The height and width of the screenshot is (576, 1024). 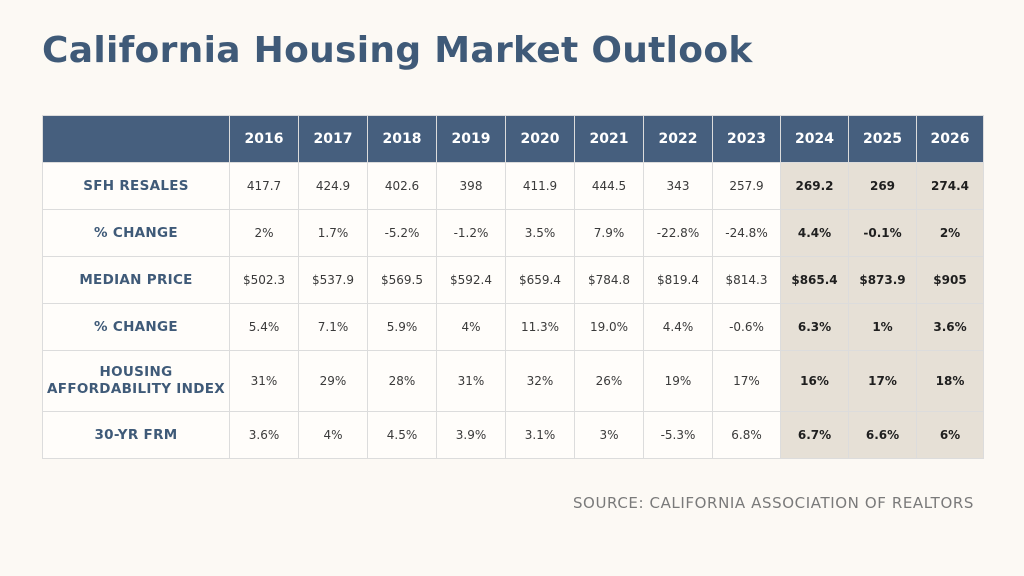 I want to click on forecast-cell: 18%, so click(x=950, y=381).